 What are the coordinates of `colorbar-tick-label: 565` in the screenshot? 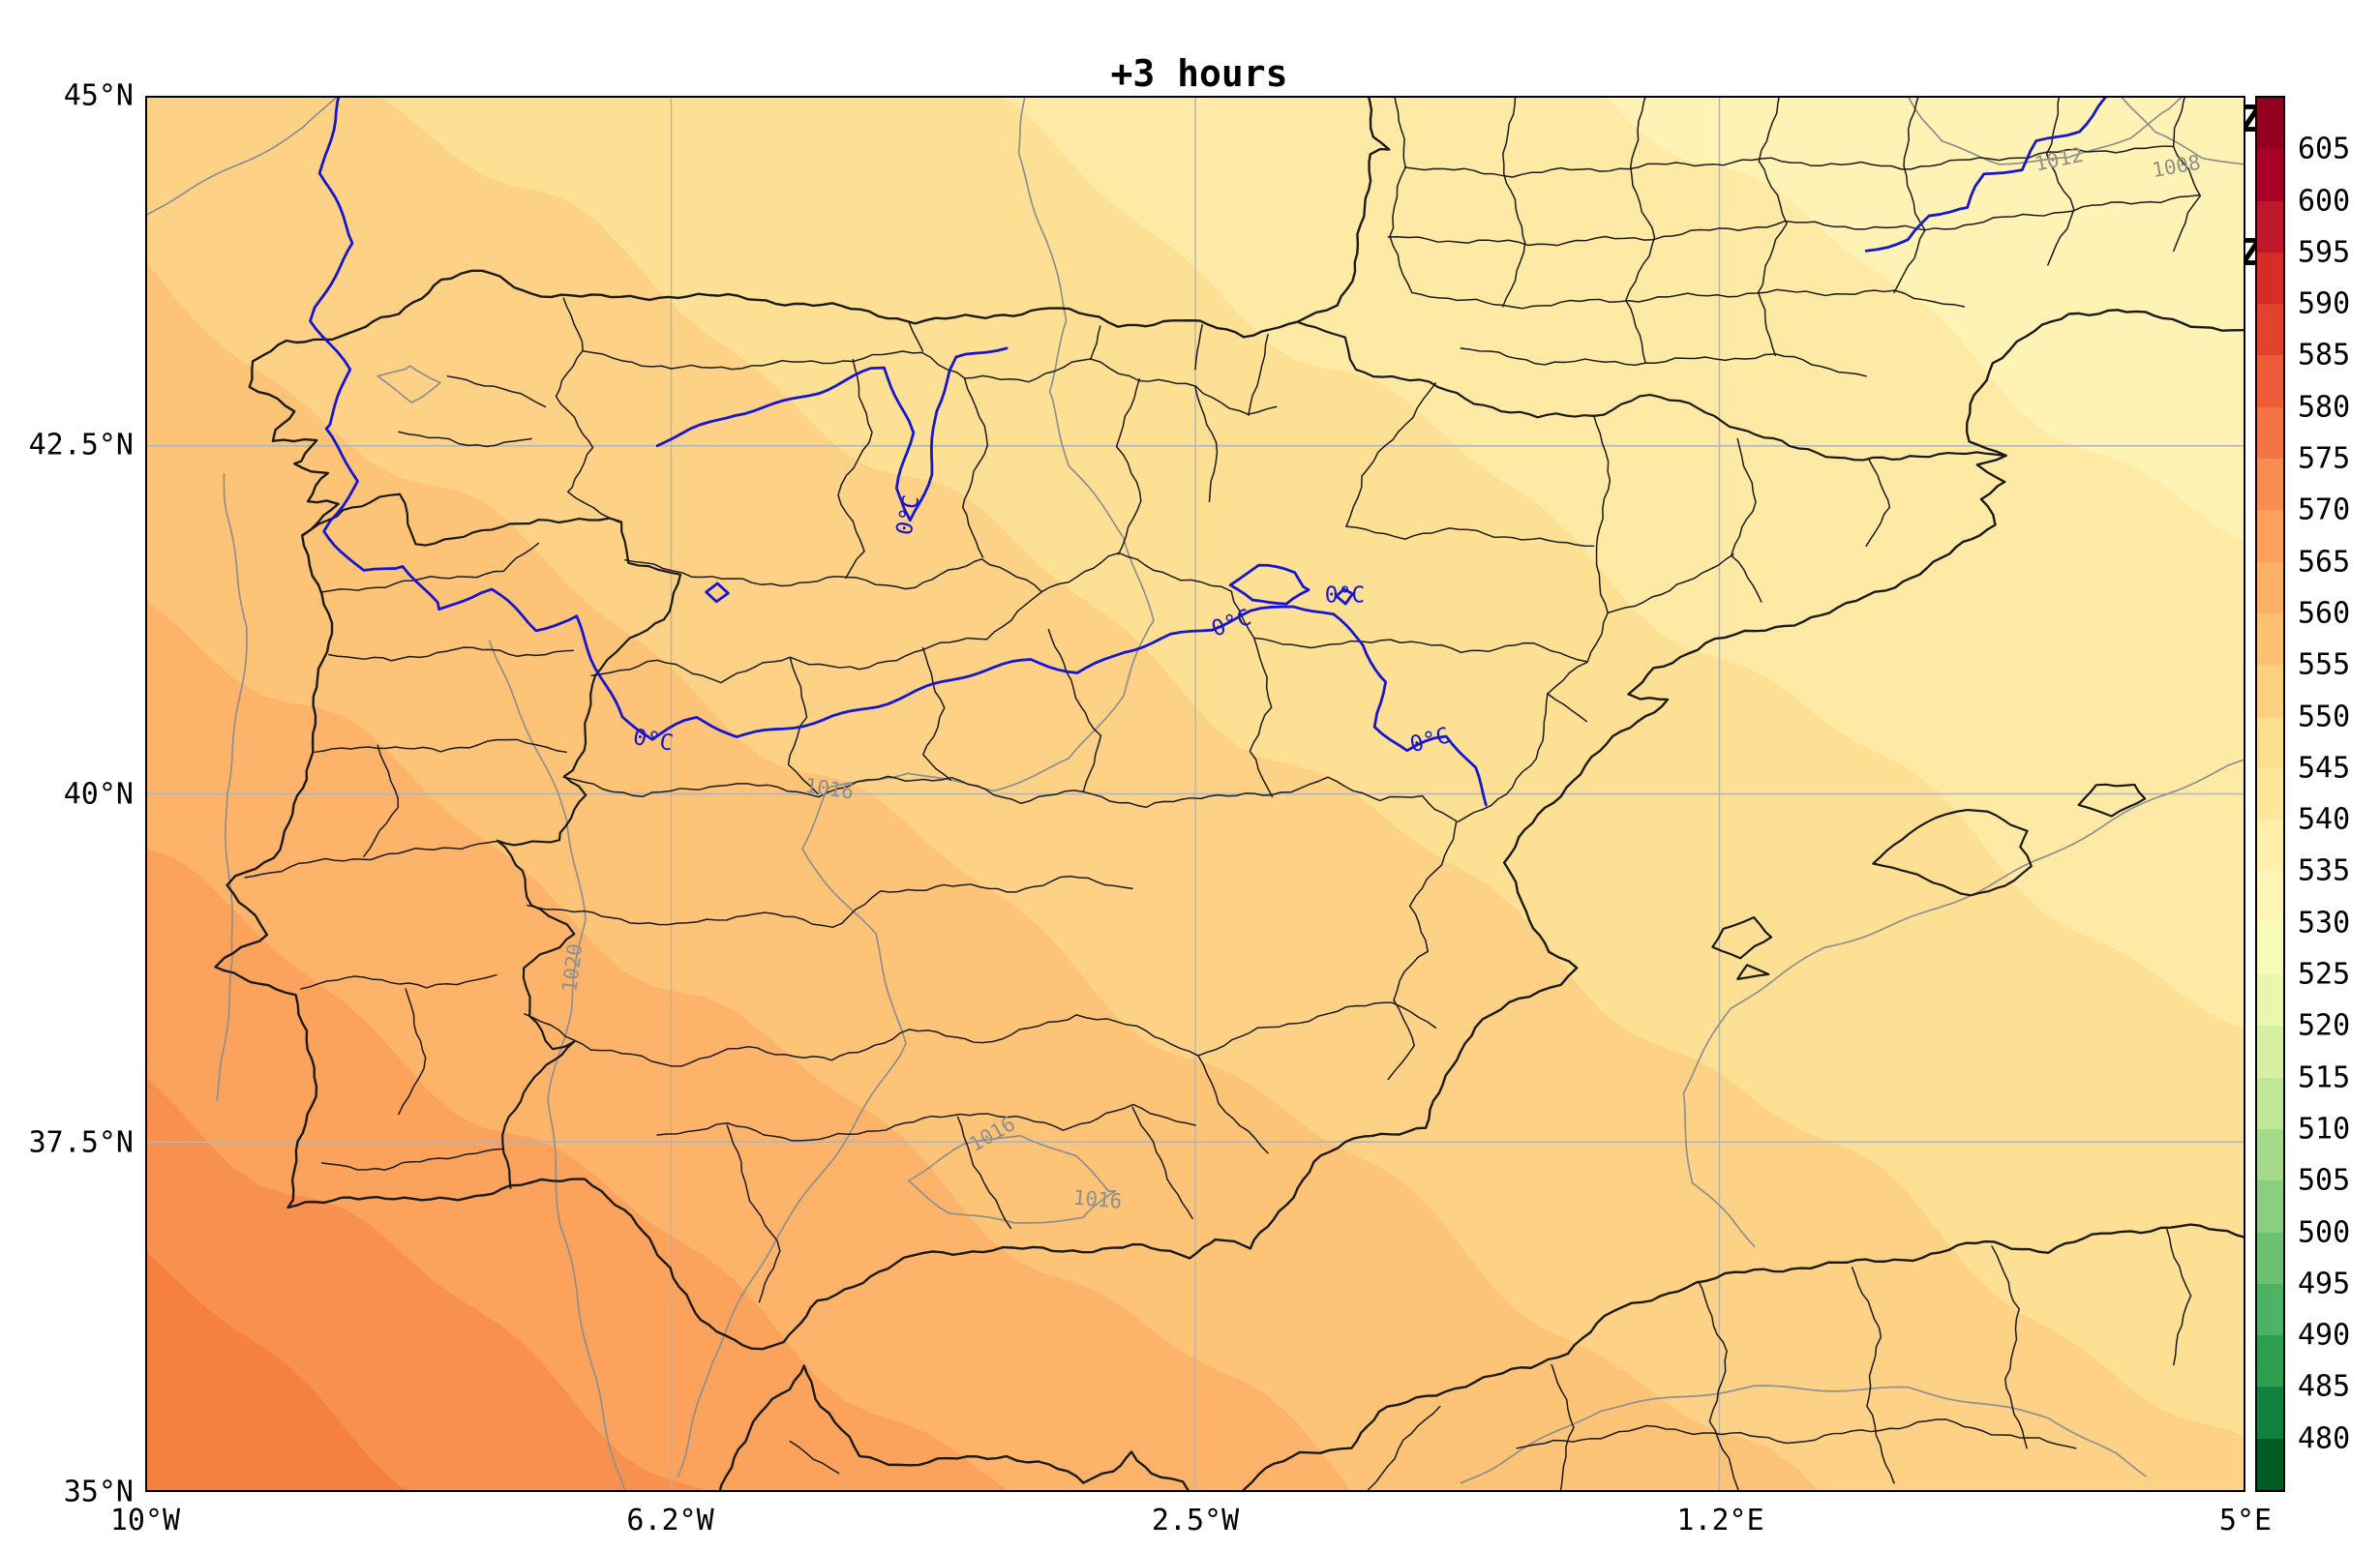 It's located at (2324, 562).